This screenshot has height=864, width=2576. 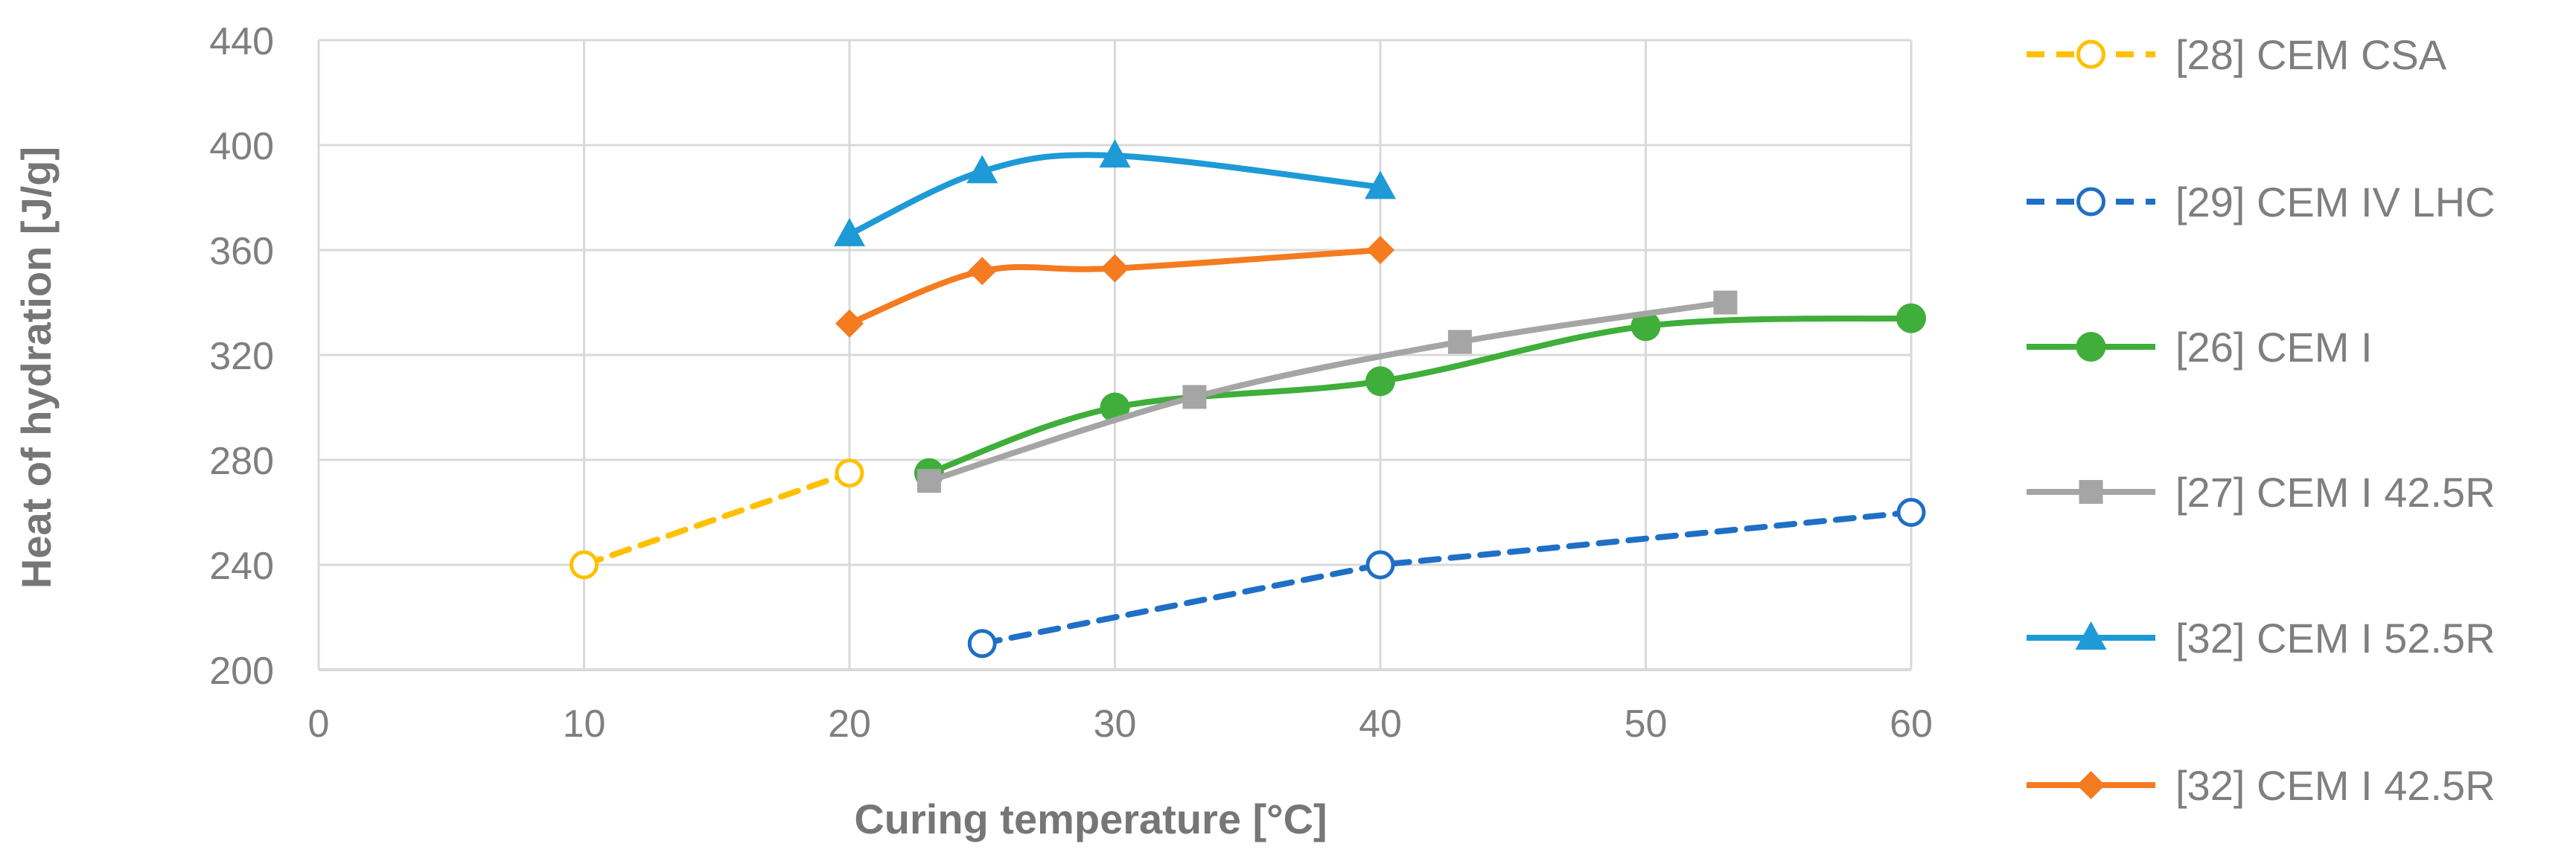 What do you see at coordinates (584, 724) in the screenshot?
I see `x-tick-label: 10` at bounding box center [584, 724].